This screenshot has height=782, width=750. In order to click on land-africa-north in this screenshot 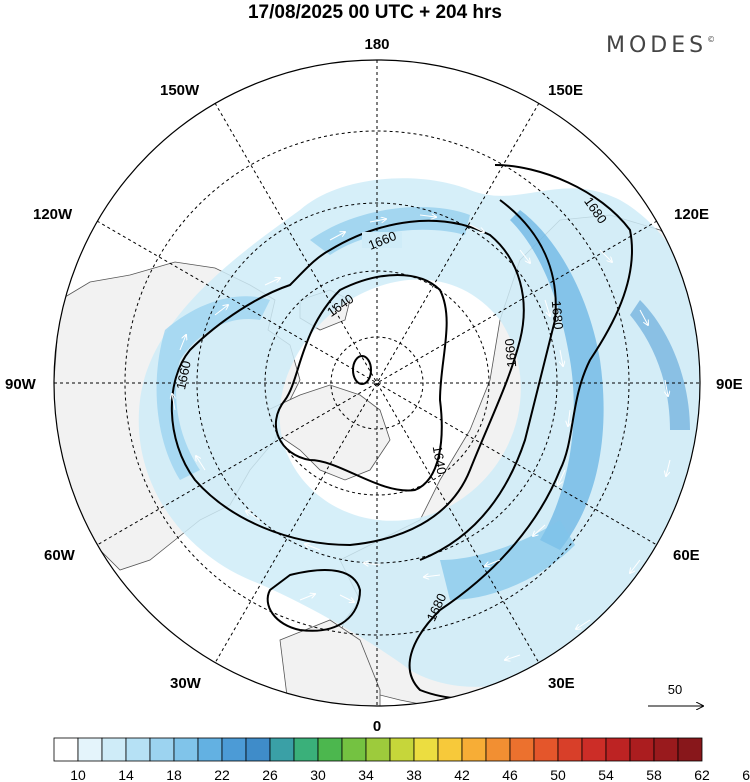, I will do `click(330, 662)`.